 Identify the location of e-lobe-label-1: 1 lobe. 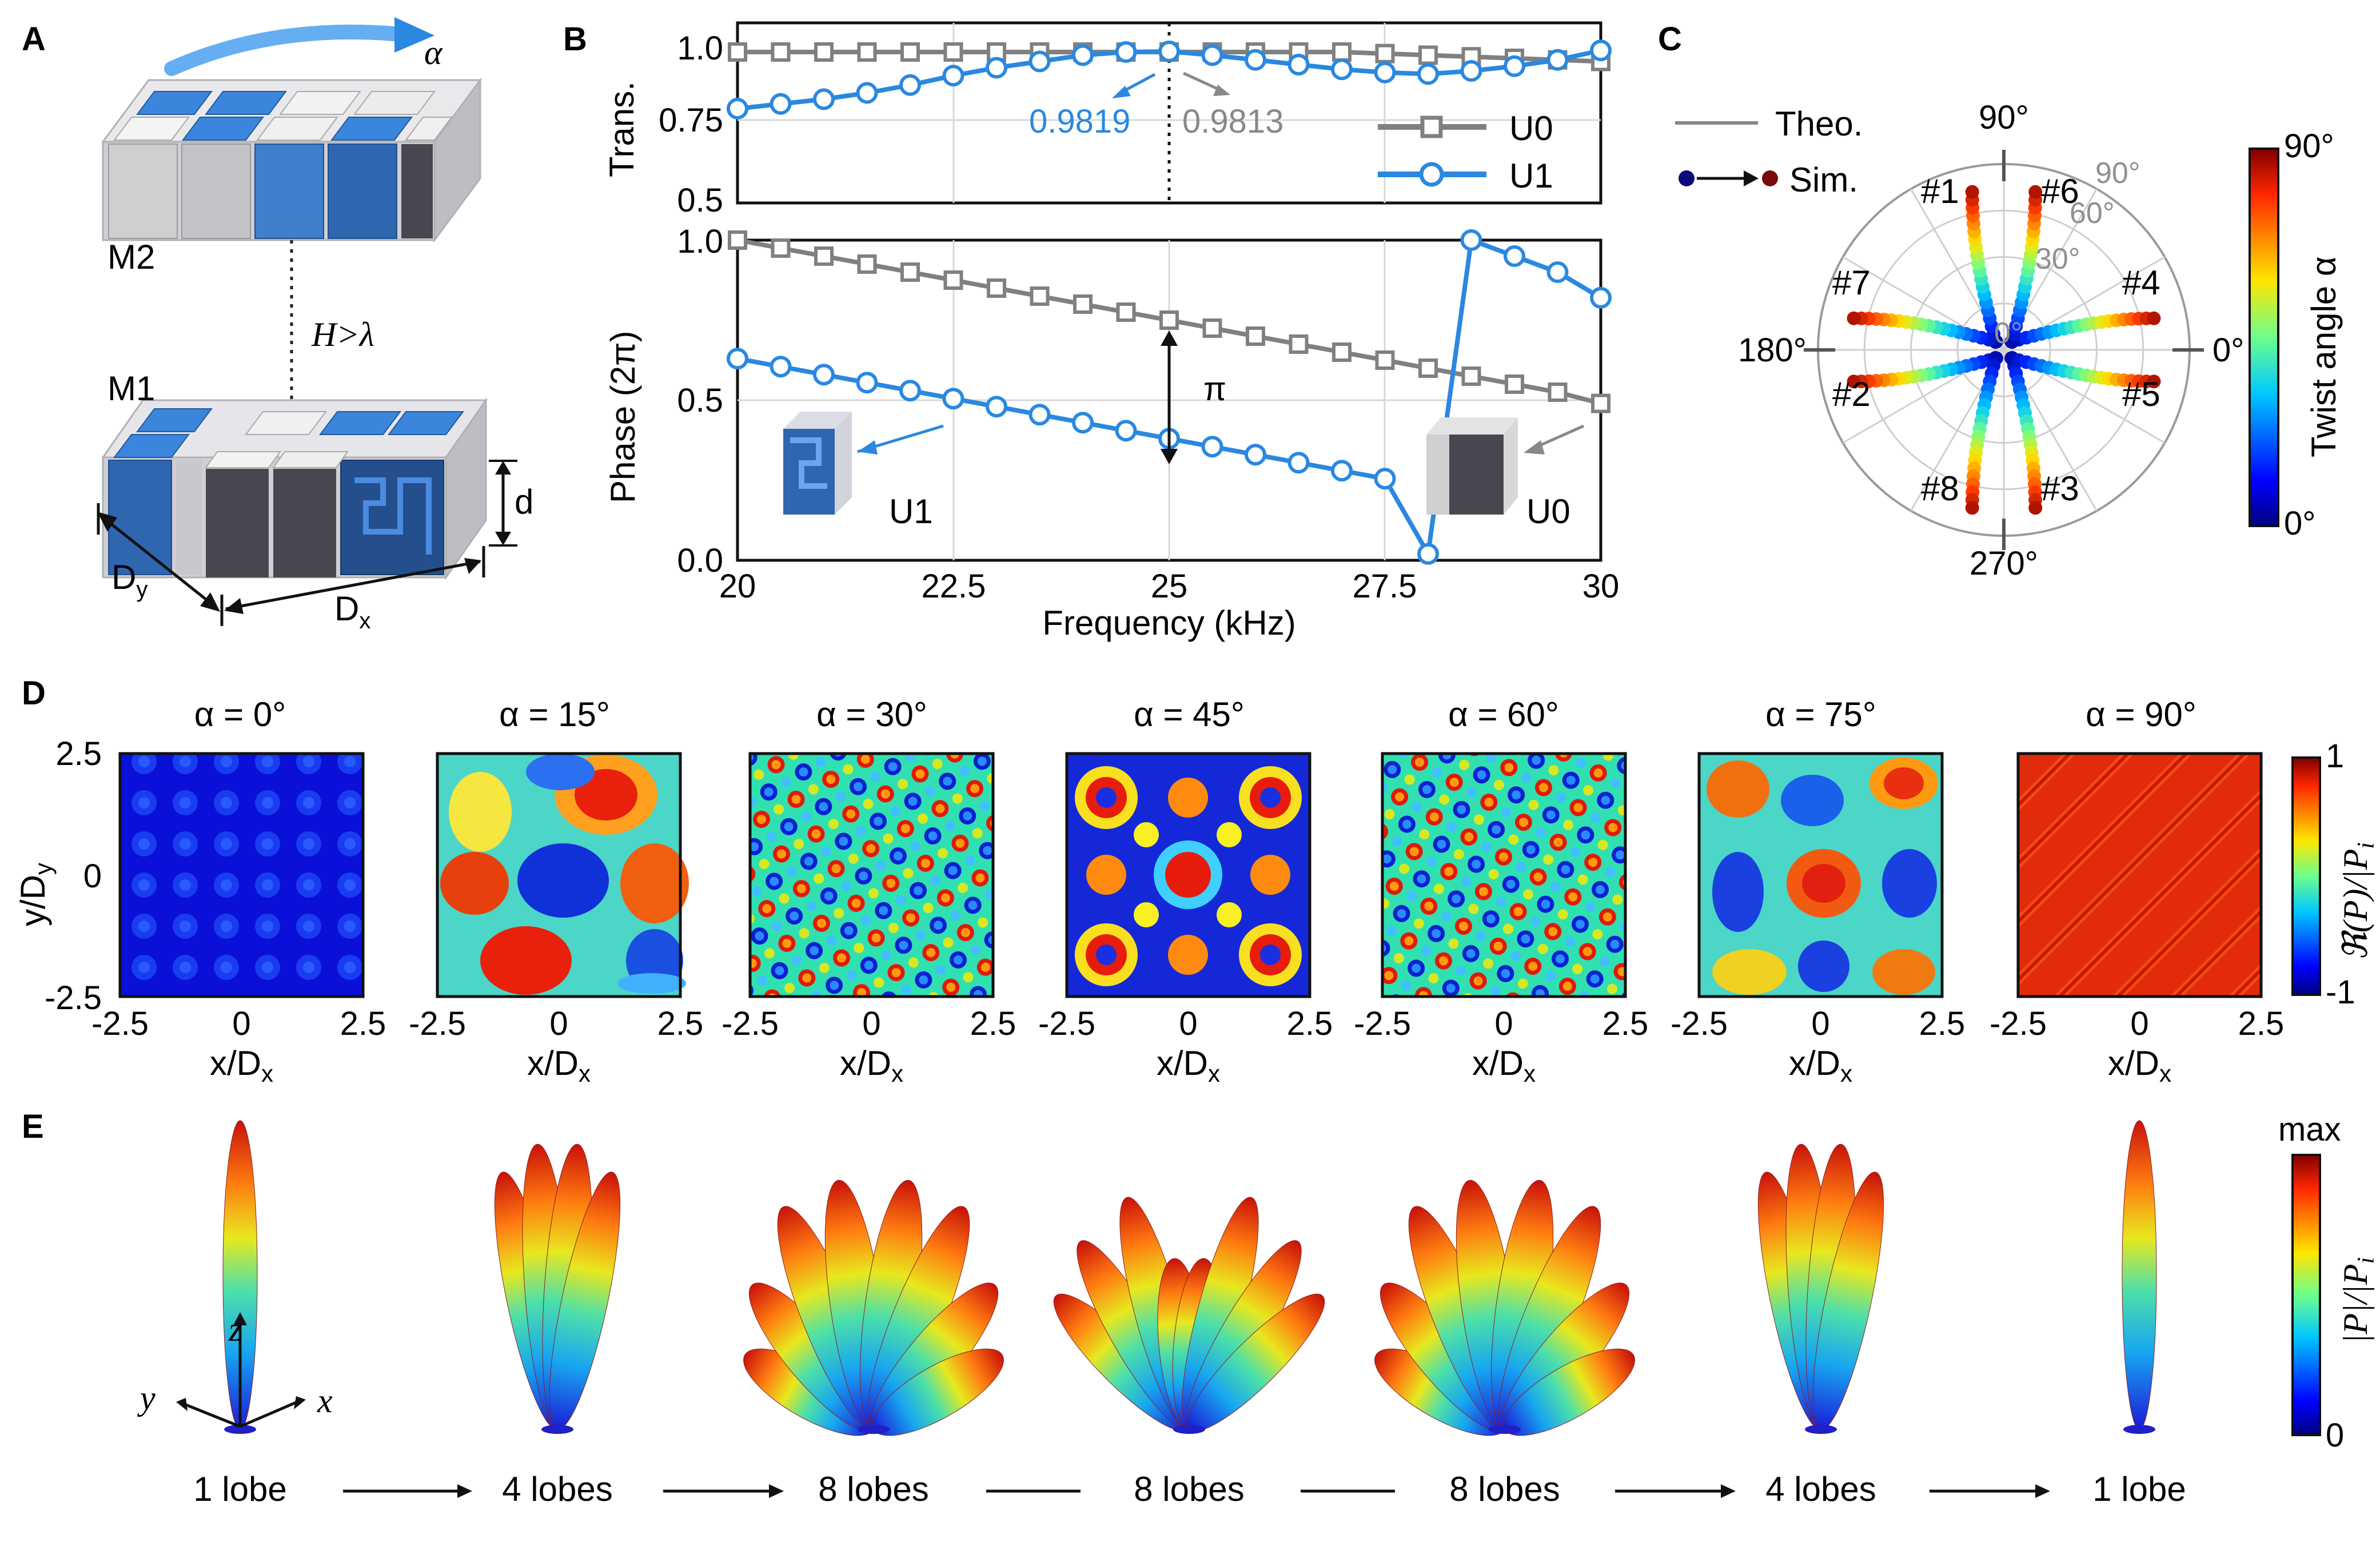
(239, 1489).